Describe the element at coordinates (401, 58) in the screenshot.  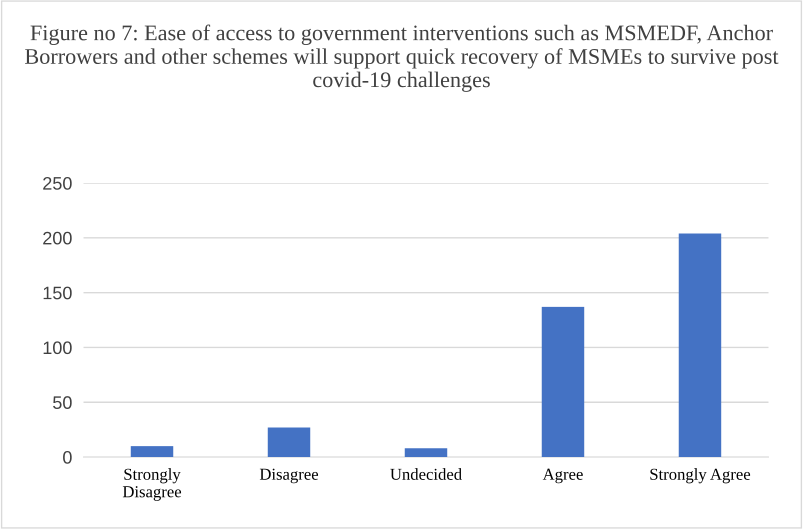
I see `chart-title: Figure no 7: Ease of access to government interventions such as MSMEDF, Anchor Borrowers and other schemes will support quick recovery of MSMEs to survive post covid-19 challenges` at that location.